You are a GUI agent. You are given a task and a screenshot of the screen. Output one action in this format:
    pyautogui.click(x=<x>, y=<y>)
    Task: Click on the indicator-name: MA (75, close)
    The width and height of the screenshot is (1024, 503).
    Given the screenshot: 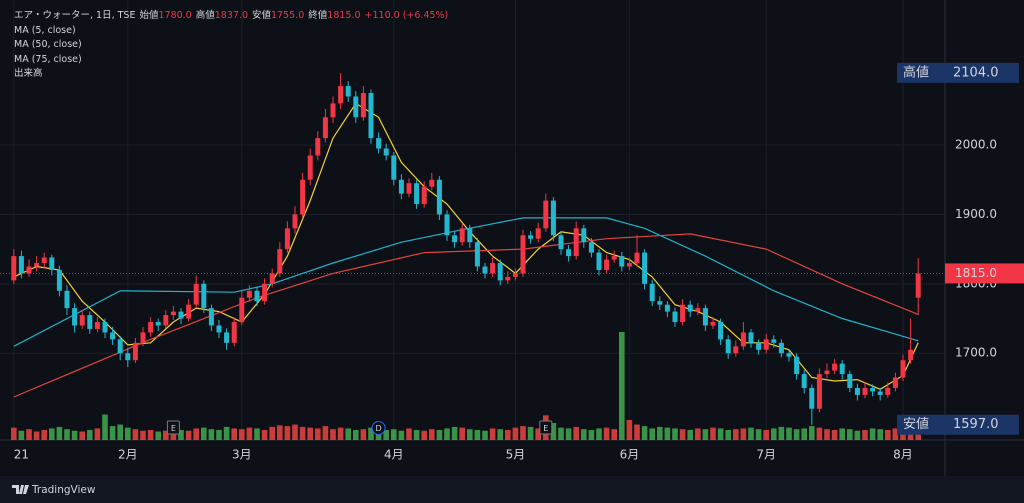 What is the action you would take?
    pyautogui.click(x=48, y=59)
    